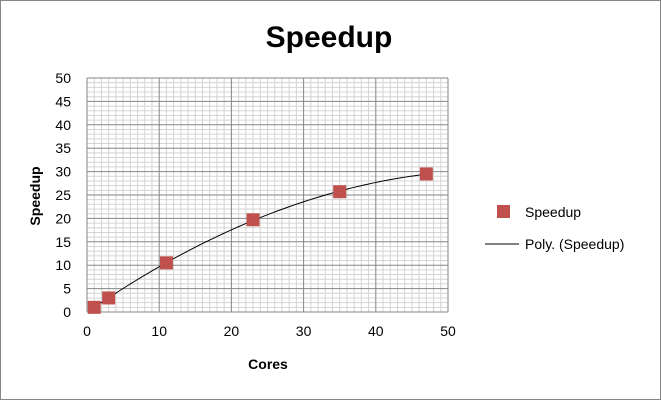  I want to click on y-tick-label: 35, so click(63, 148).